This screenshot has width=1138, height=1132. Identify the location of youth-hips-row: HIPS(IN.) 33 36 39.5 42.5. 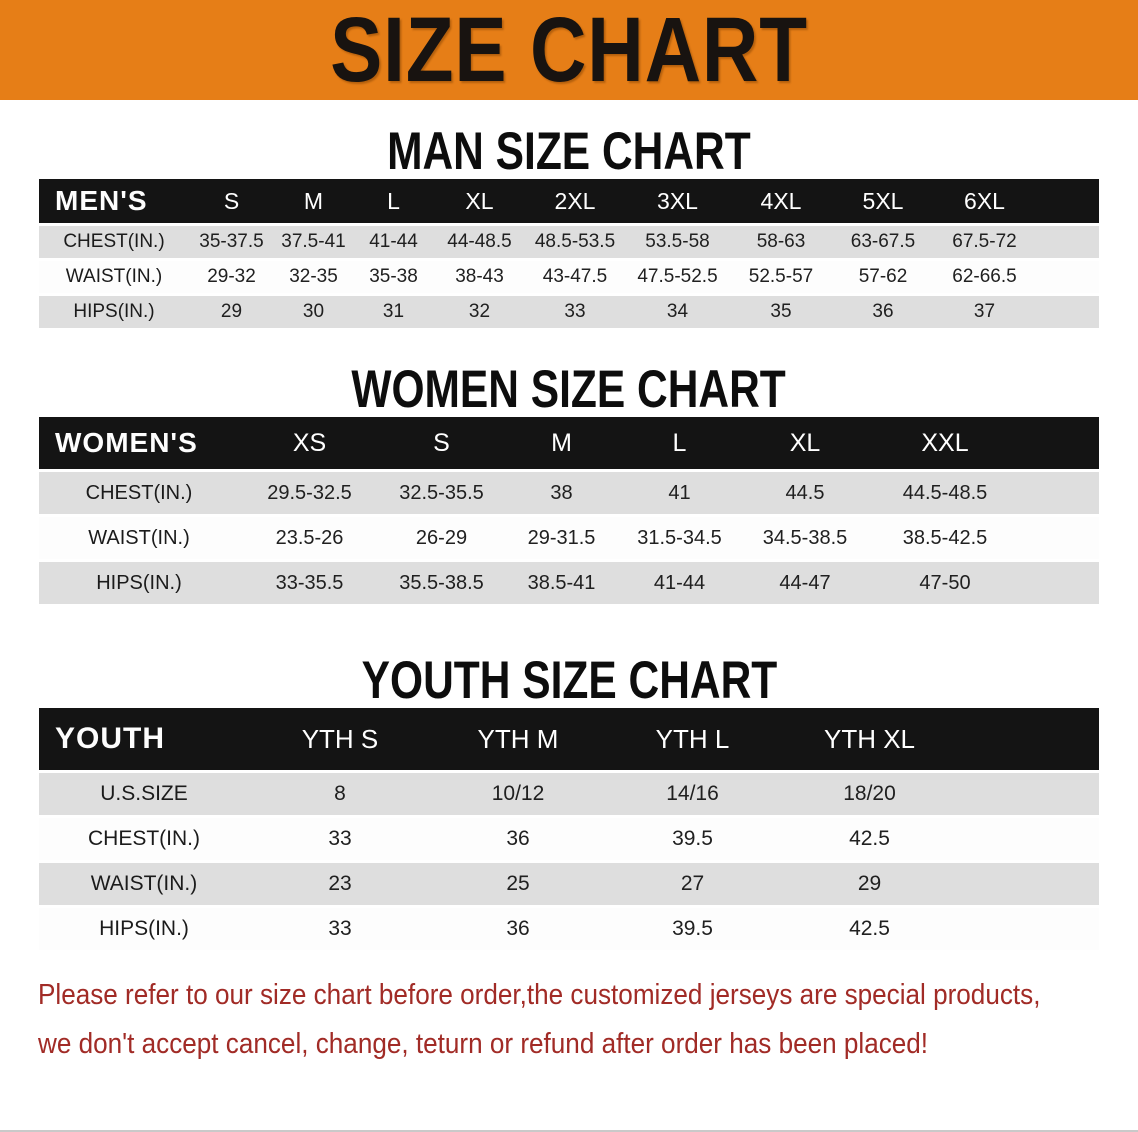
(569, 929).